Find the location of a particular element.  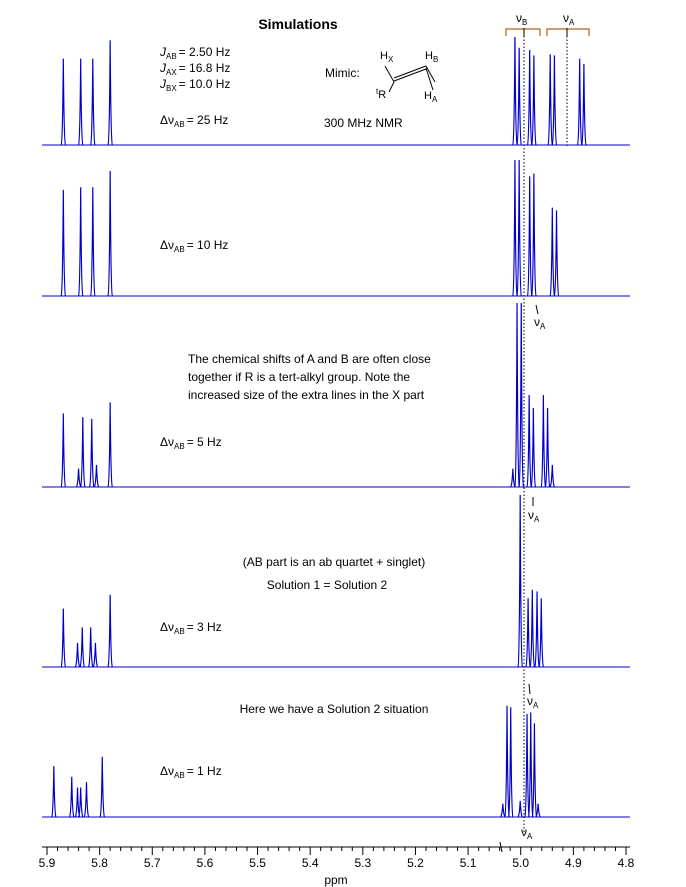

nu-a-label: νA is located at coordinates (569, 19).